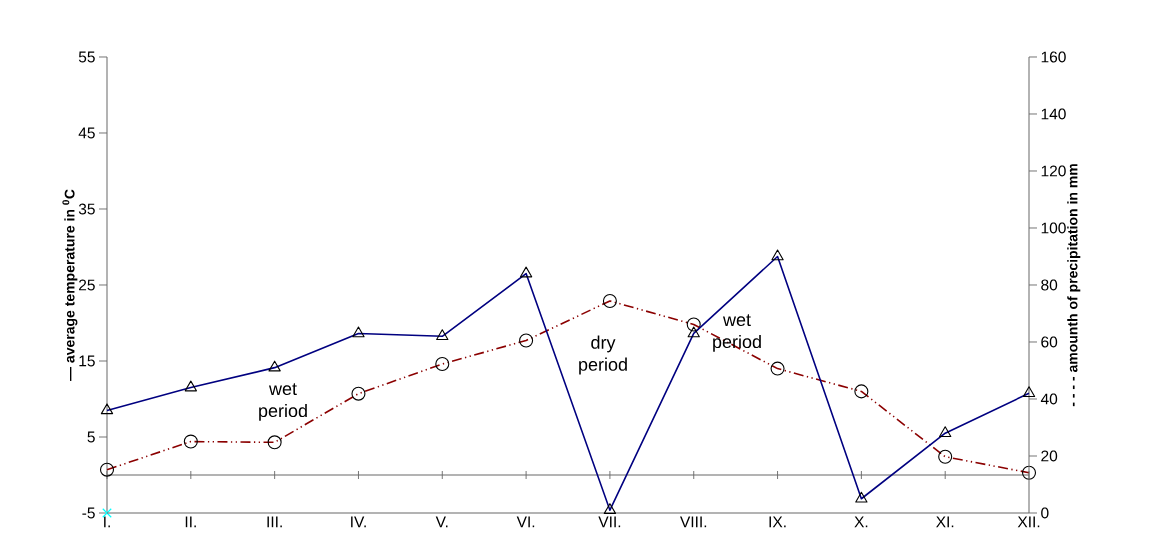 The image size is (1164, 549). Describe the element at coordinates (1049, 456) in the screenshot. I see `y2-tick-label: 20` at that location.